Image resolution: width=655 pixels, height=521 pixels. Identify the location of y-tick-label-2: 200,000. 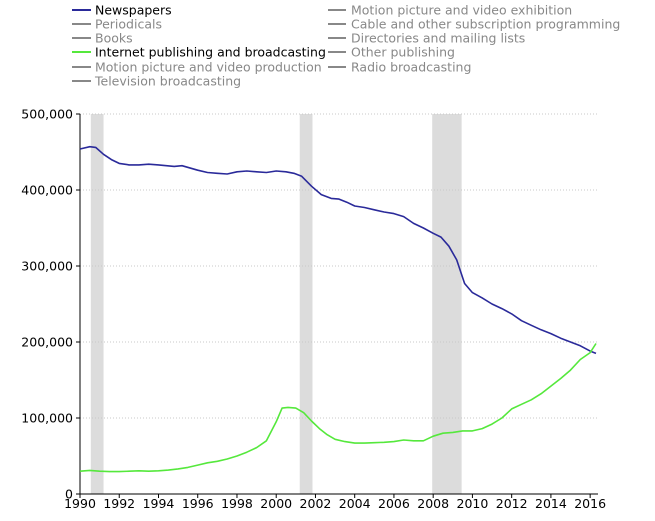
(47, 342).